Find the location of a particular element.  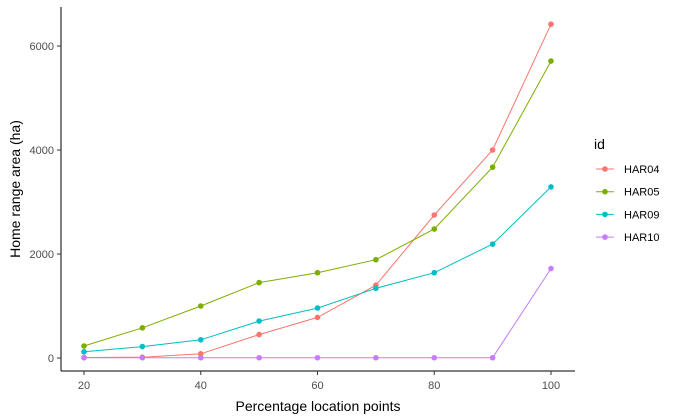

y-tick-label: 2000 is located at coordinates (42, 255).